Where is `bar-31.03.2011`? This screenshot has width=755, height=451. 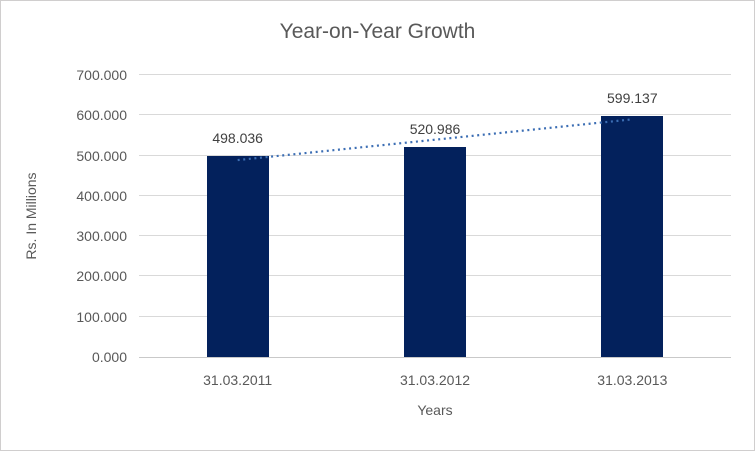
bar-31.03.2011 is located at coordinates (237, 256).